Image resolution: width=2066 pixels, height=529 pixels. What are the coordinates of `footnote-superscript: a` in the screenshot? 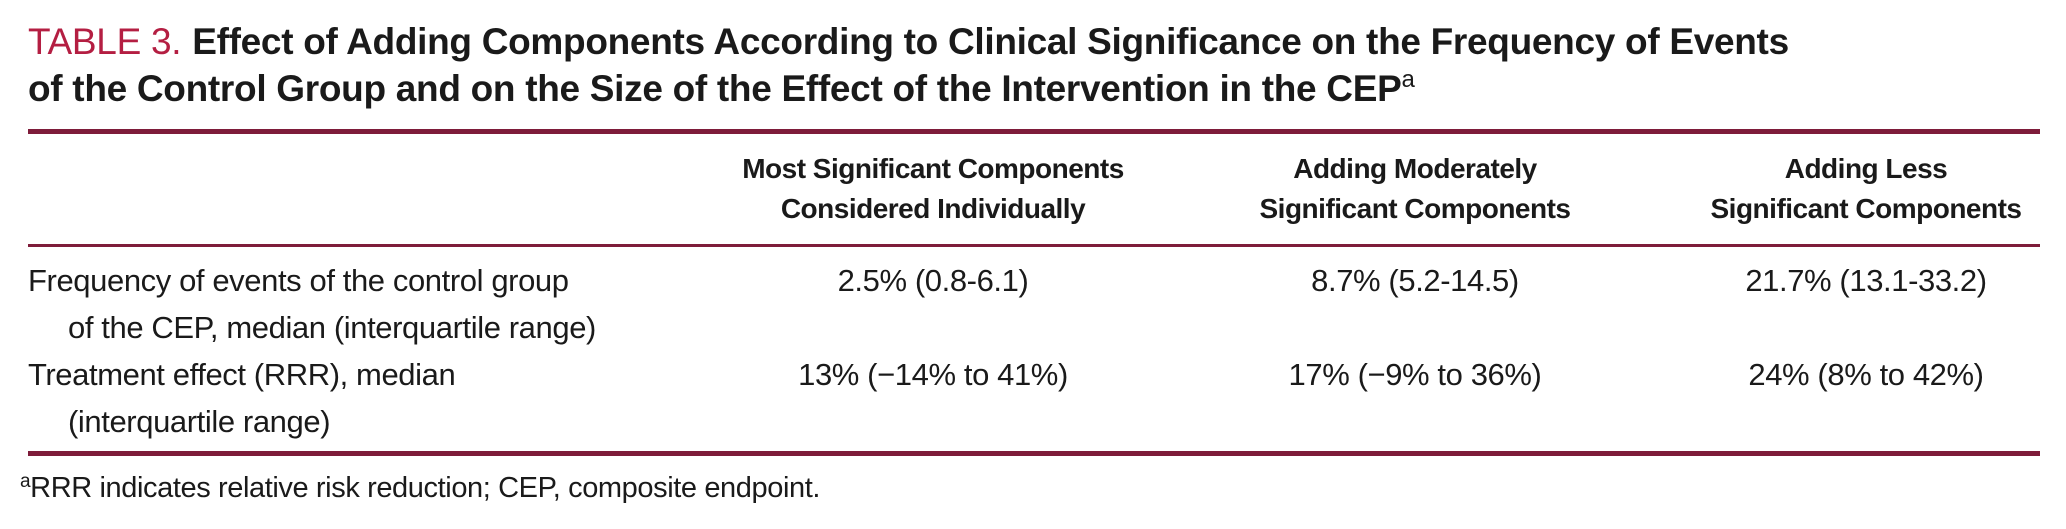 It's located at (25, 481).